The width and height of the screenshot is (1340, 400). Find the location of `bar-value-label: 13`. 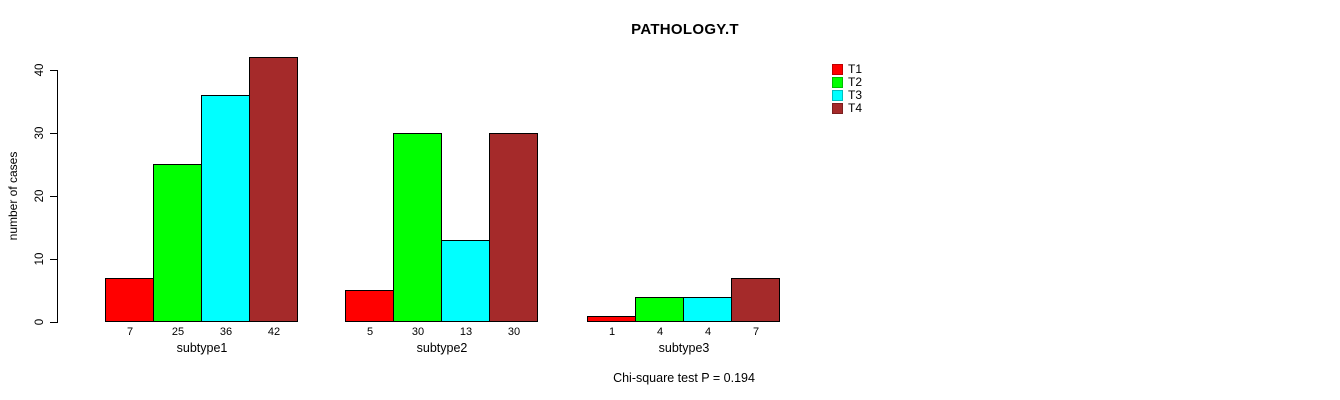

bar-value-label: 13 is located at coordinates (466, 332).